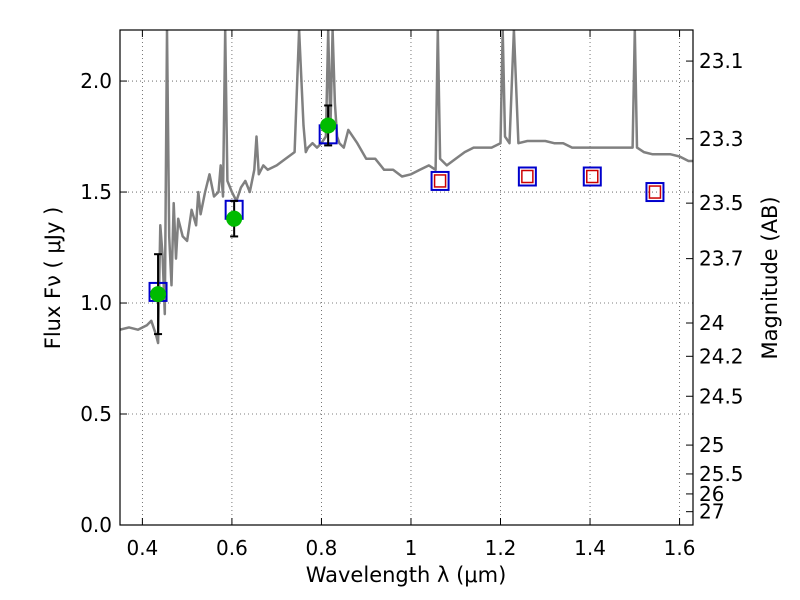 The height and width of the screenshot is (600, 800). Describe the element at coordinates (590, 548) in the screenshot. I see `x-tick-label: 1.4` at that location.